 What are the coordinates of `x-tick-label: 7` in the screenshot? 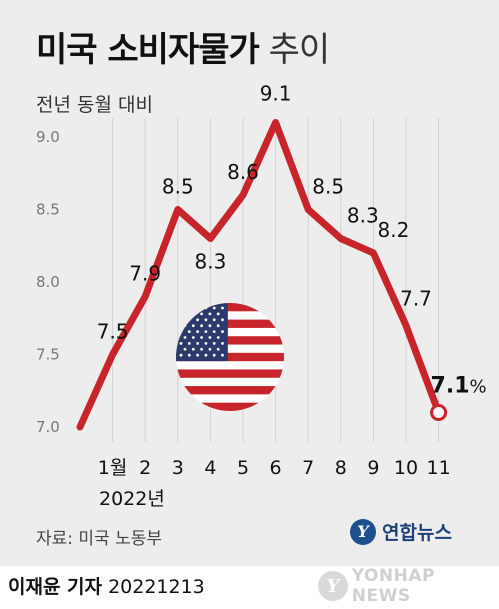 It's located at (308, 468).